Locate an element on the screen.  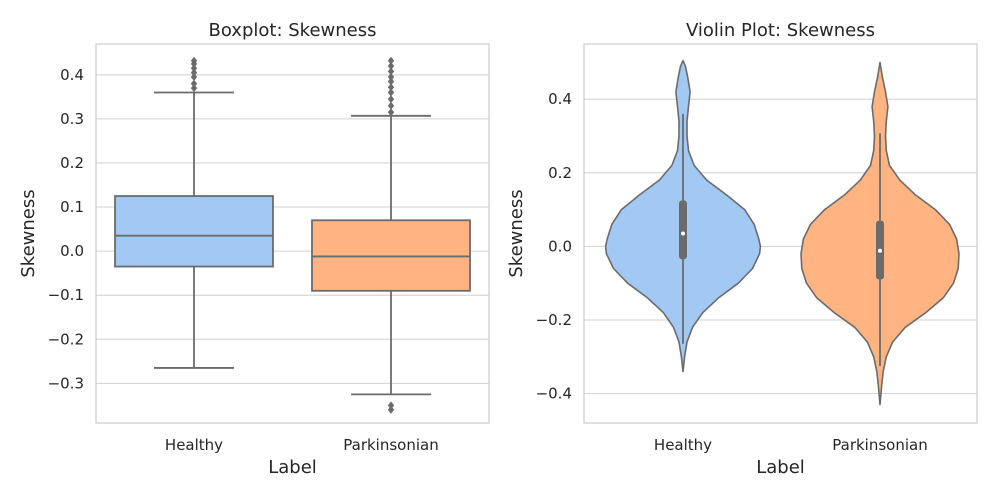
chart-title: Violin Plot: Skewness is located at coordinates (780, 30).